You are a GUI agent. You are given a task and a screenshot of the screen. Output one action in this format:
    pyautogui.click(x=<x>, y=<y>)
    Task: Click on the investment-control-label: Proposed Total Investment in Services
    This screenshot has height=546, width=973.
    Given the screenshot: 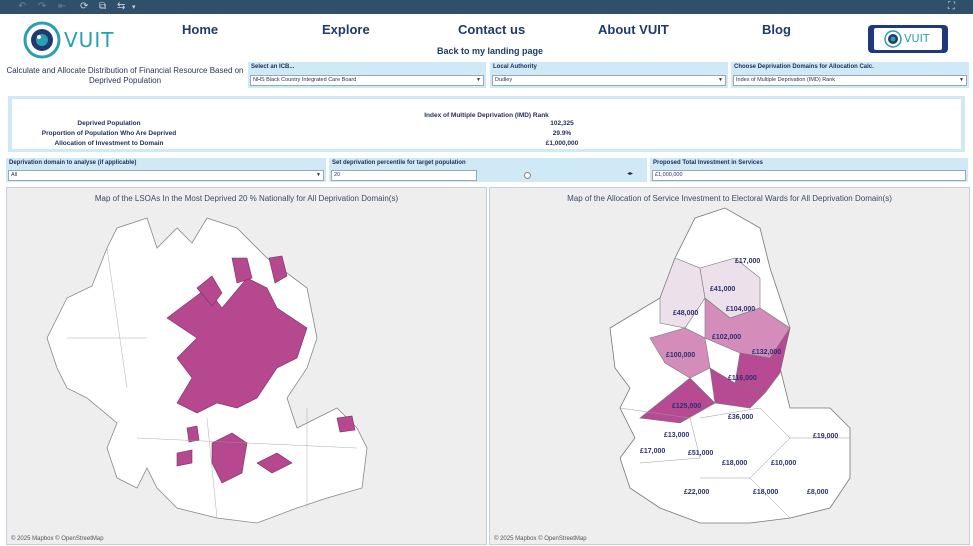 What is the action you would take?
    pyautogui.click(x=708, y=163)
    